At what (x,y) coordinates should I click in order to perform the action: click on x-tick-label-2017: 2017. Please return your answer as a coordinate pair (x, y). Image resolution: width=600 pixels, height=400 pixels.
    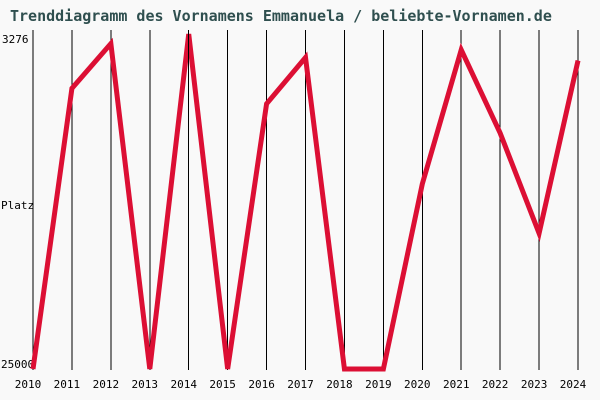
    Looking at the image, I should click on (300, 384).